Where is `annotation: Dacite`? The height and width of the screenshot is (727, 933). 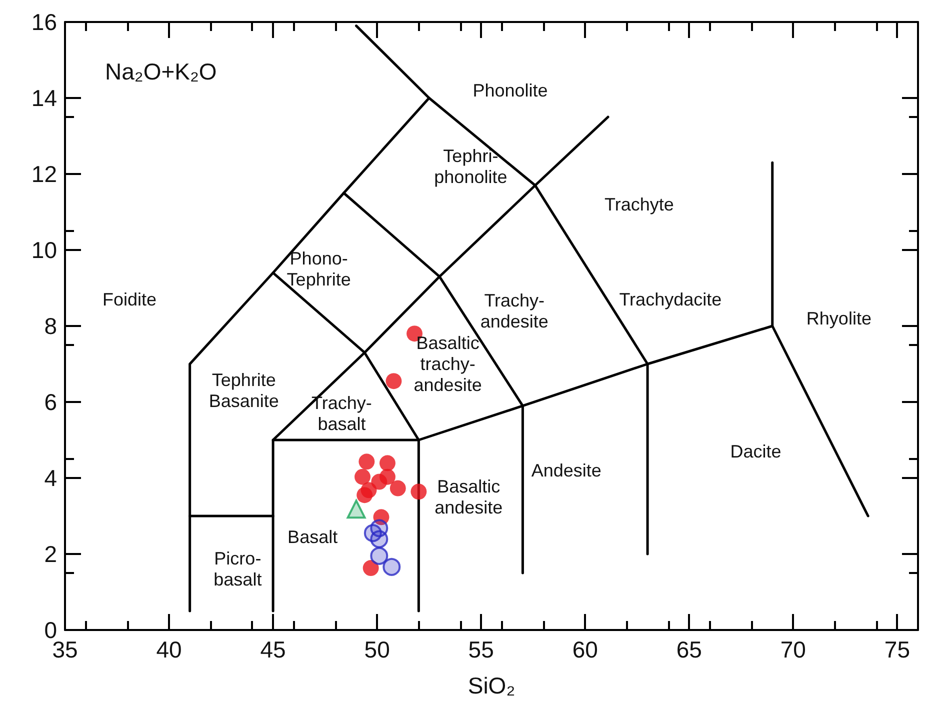
annotation: Dacite is located at coordinates (756, 451).